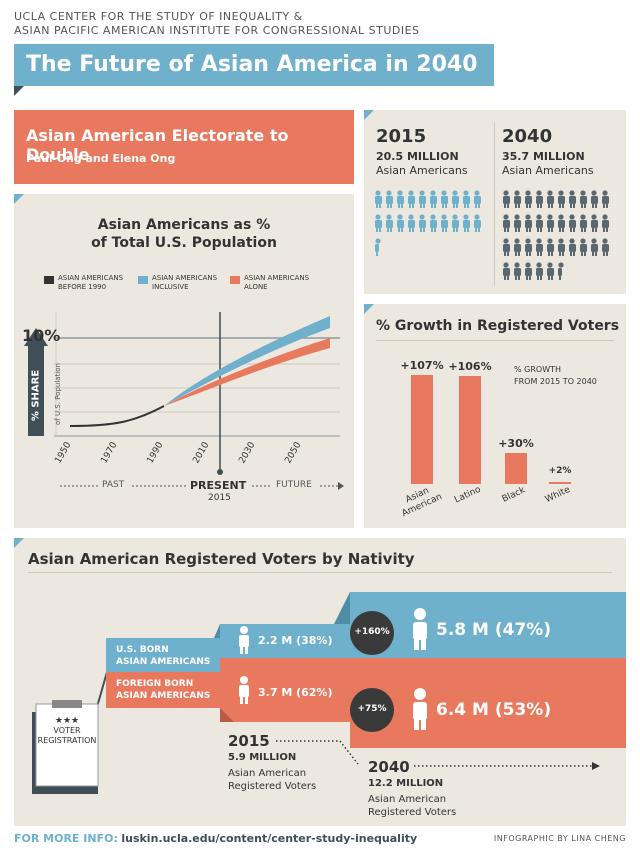 The width and height of the screenshot is (640, 854). What do you see at coordinates (256, 287) in the screenshot?
I see `legend-l2: ALONE` at bounding box center [256, 287].